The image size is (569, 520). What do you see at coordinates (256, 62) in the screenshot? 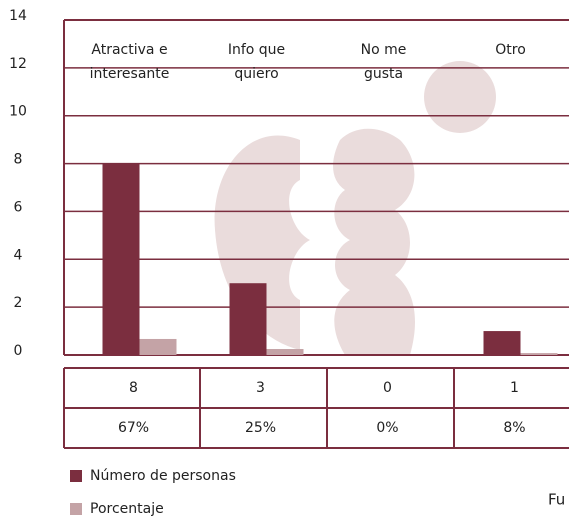
I see `category-label: Info que quiero` at bounding box center [256, 62].